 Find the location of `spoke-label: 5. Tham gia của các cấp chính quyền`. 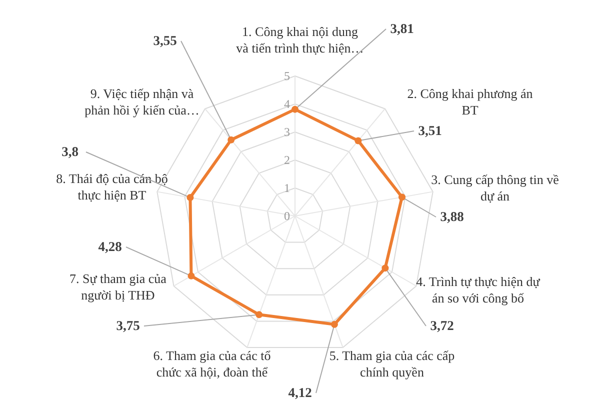

spoke-label: 5. Tham gia của các cấp chính quyền is located at coordinates (392, 364).